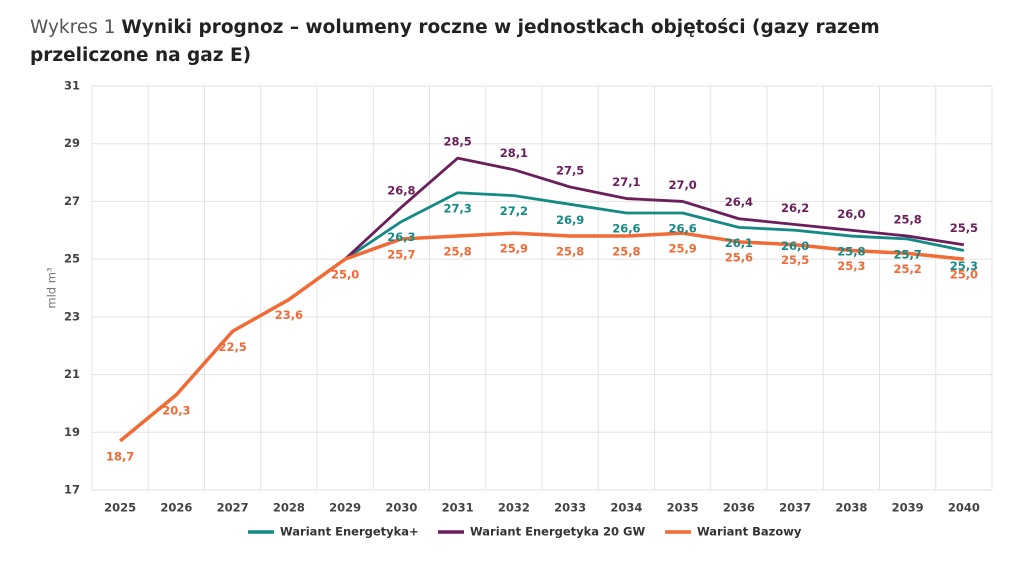  I want to click on data-label: 26,1, so click(739, 243).